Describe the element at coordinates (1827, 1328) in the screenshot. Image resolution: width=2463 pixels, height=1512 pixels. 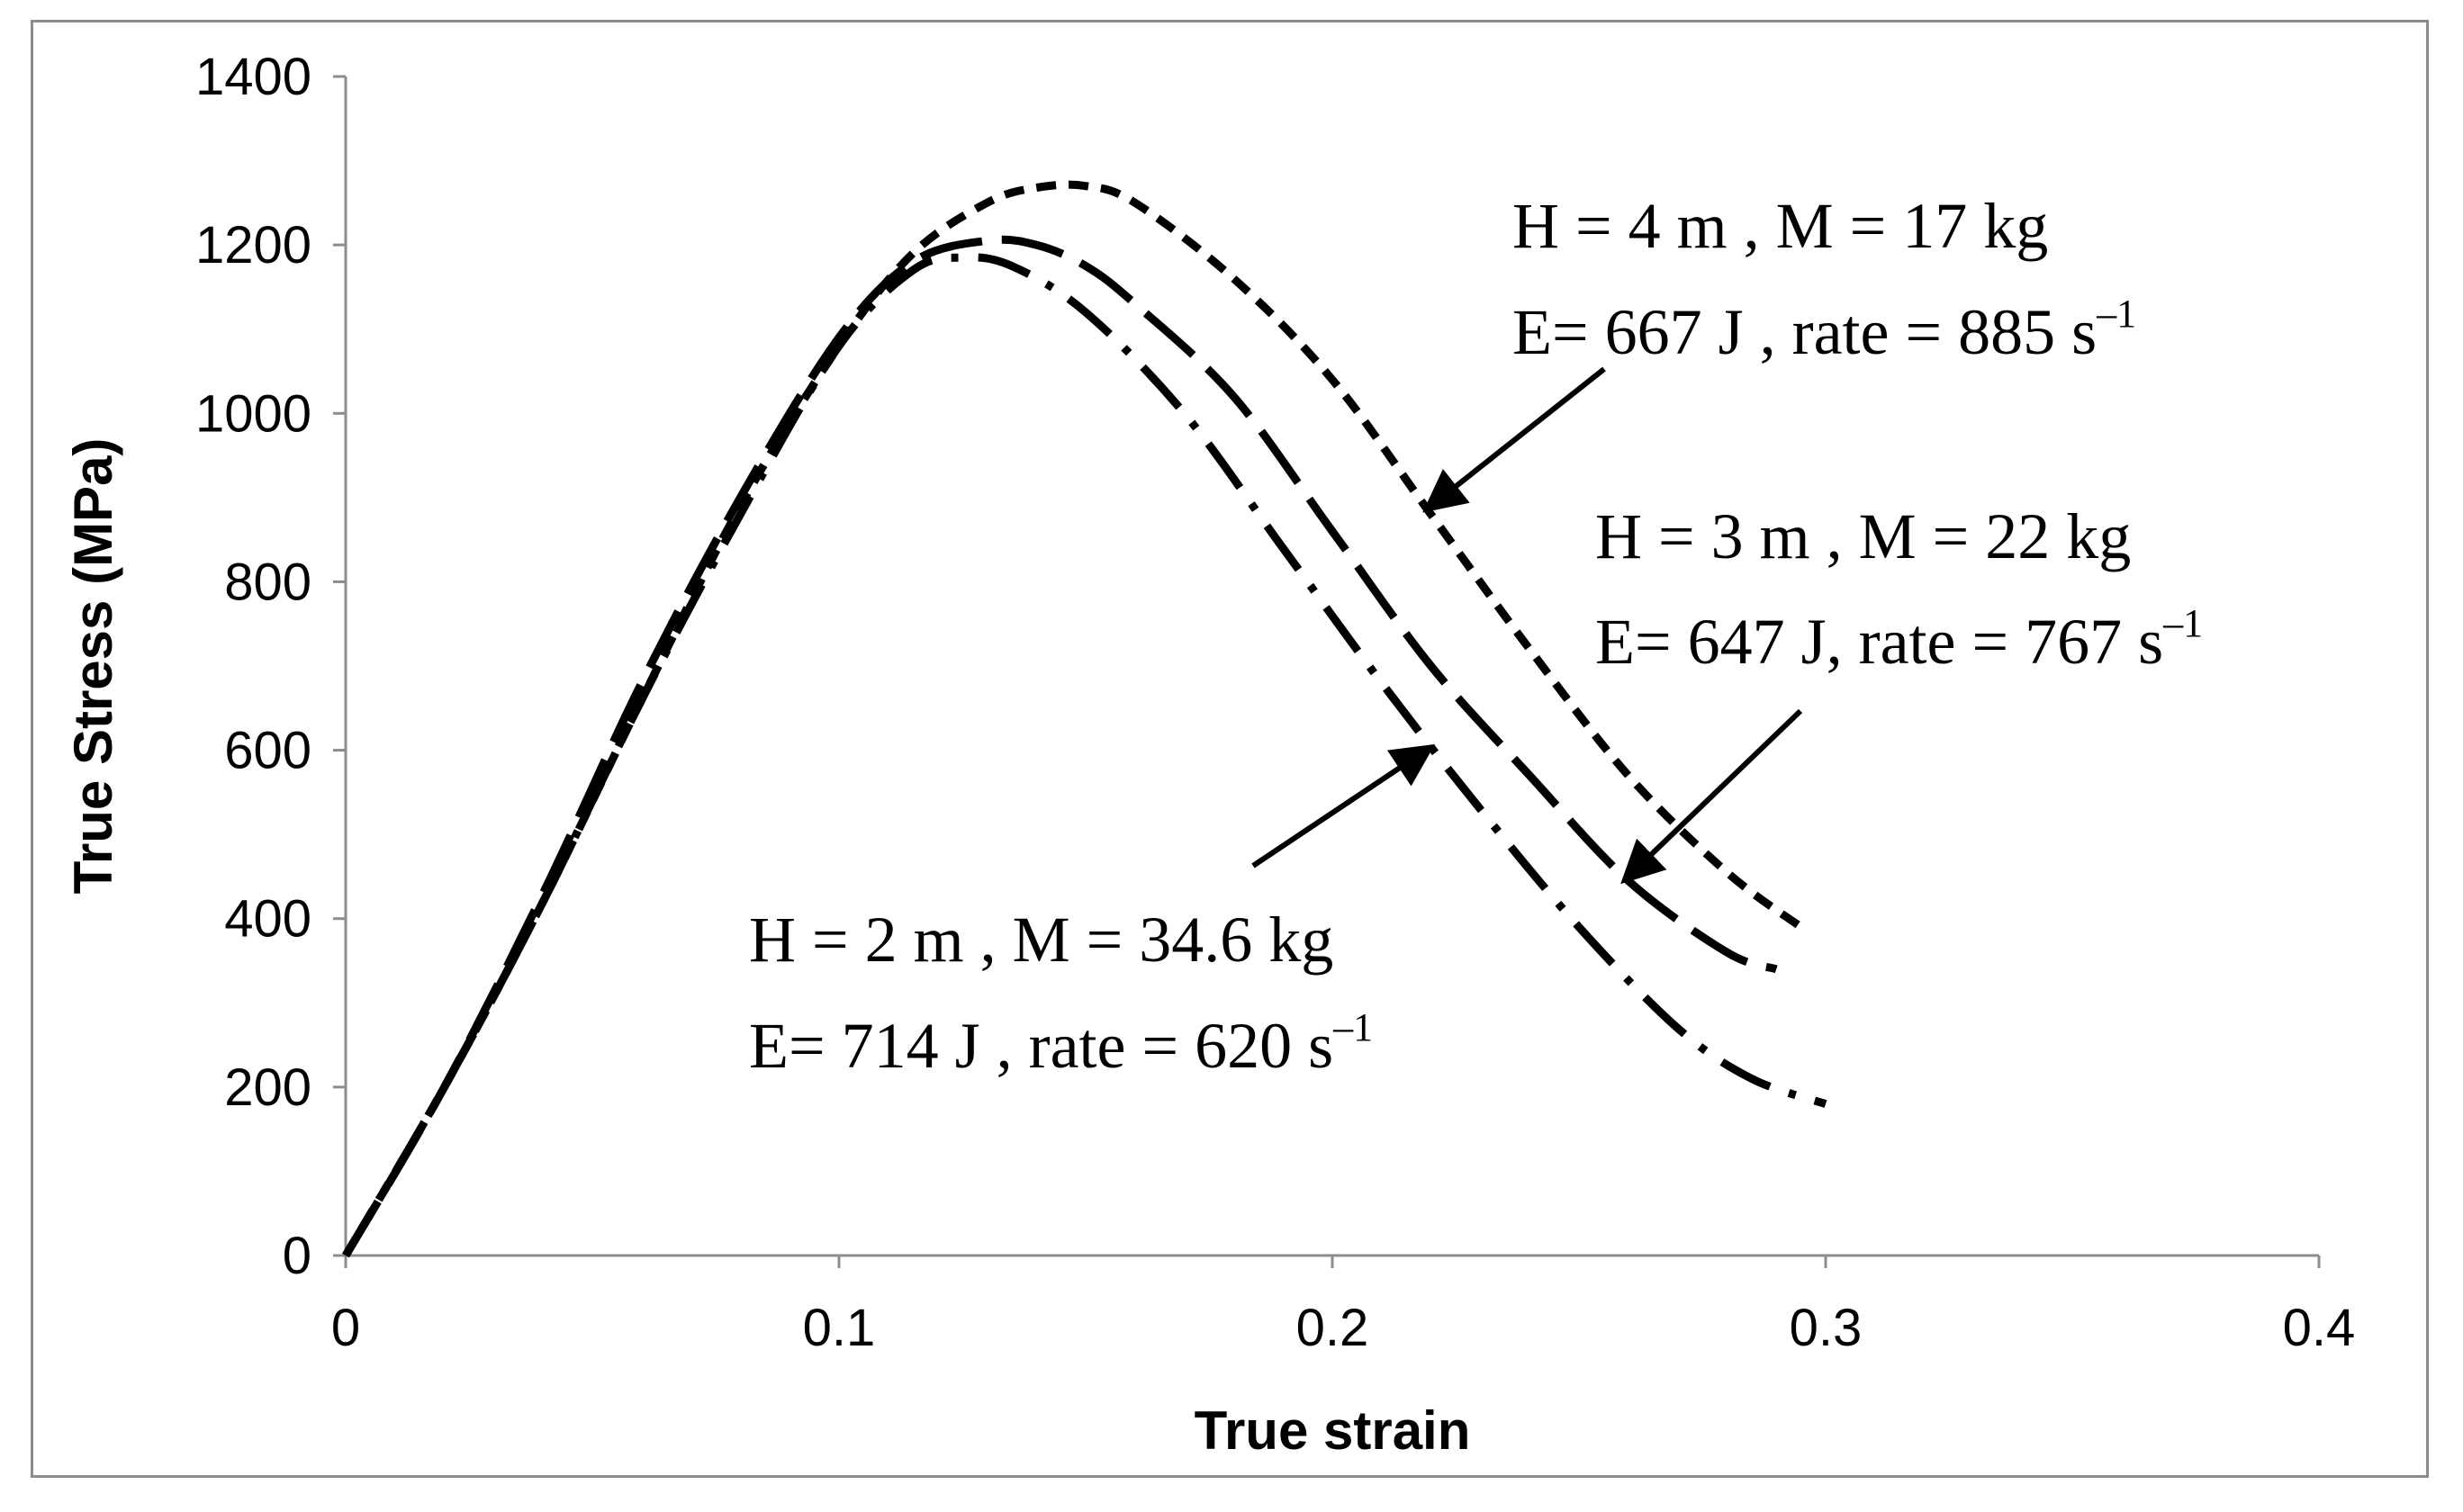
I see `x-tick-label: 0.3` at that location.